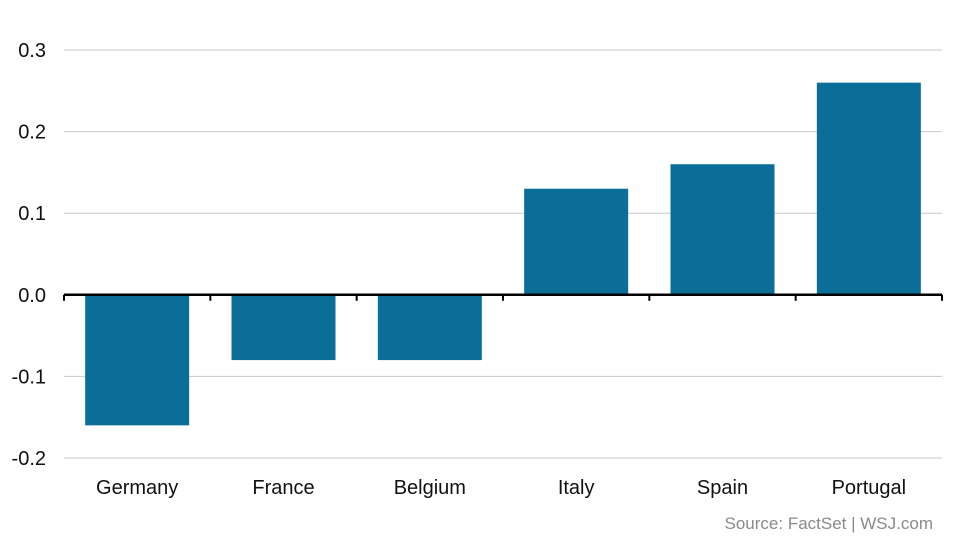 This screenshot has height=544, width=957. I want to click on bar-germany, so click(137, 360).